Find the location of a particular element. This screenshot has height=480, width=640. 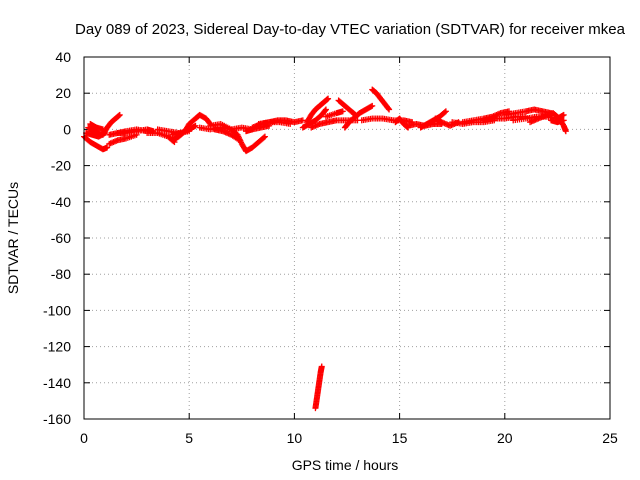

y-tick-label: -140 is located at coordinates (57, 383).